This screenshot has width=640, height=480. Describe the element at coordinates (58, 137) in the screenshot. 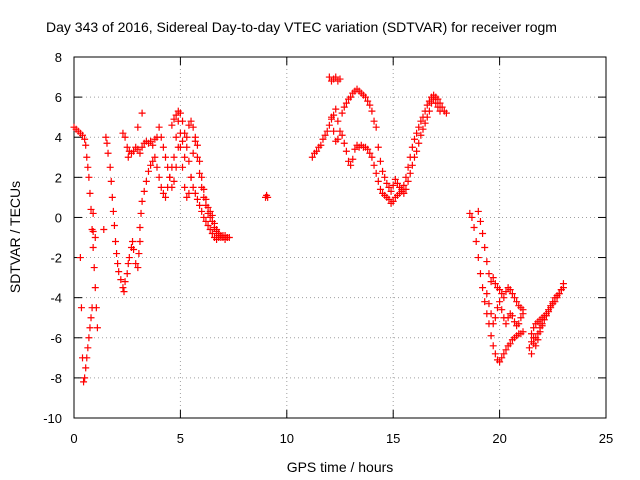

I see `y-tick-label: 4` at that location.